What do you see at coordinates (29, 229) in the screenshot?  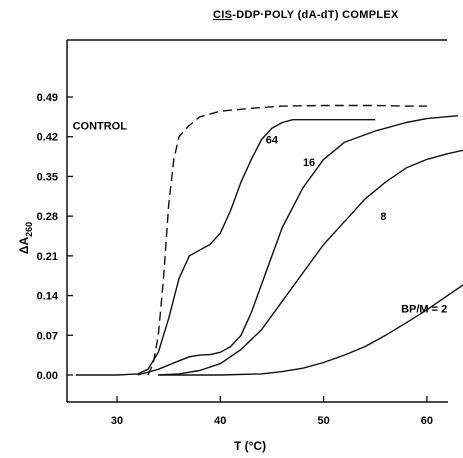 I see `y-axis-label-subscript: 260` at bounding box center [29, 229].